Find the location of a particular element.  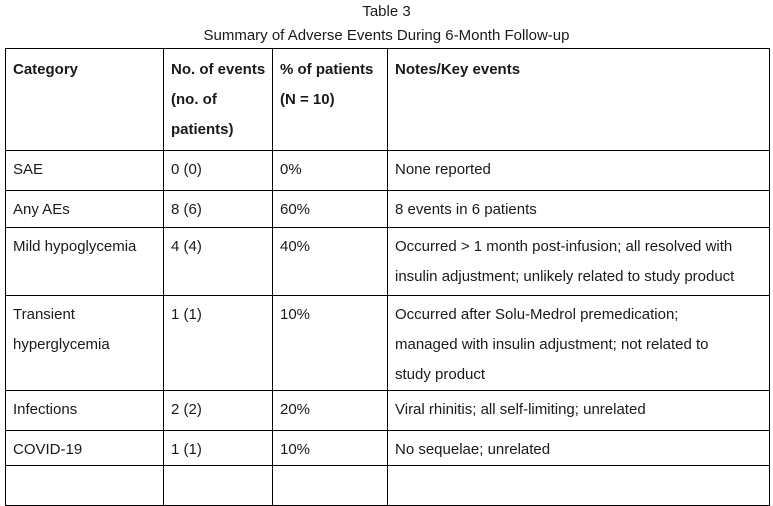

cell-events: 8 (6) is located at coordinates (218, 209).